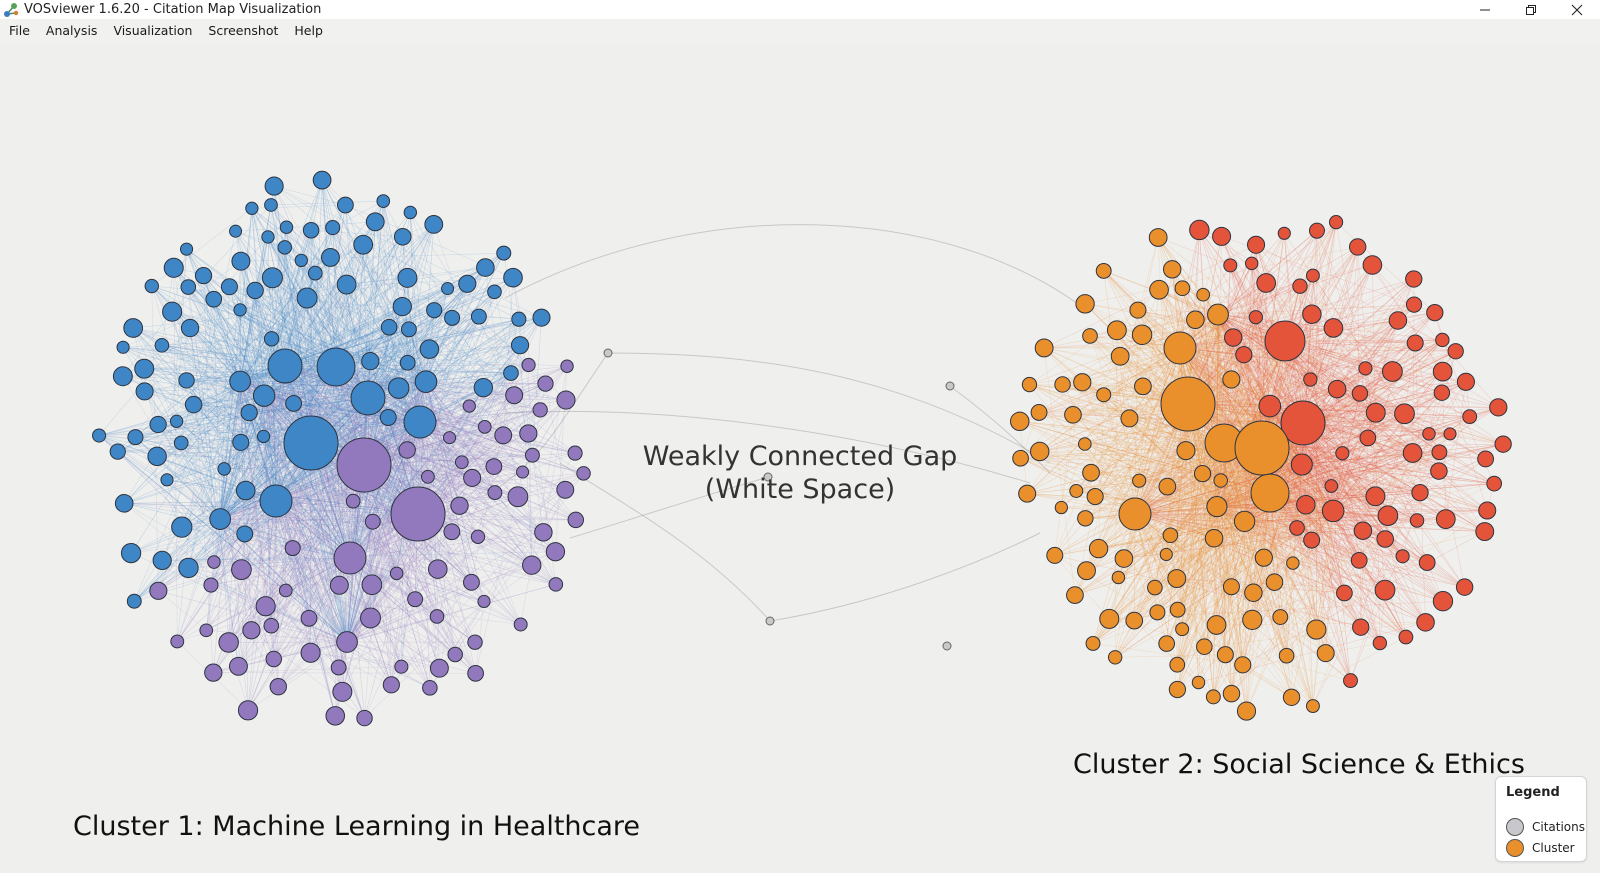 The width and height of the screenshot is (1600, 873). What do you see at coordinates (308, 30) in the screenshot?
I see `menu-help: Help` at bounding box center [308, 30].